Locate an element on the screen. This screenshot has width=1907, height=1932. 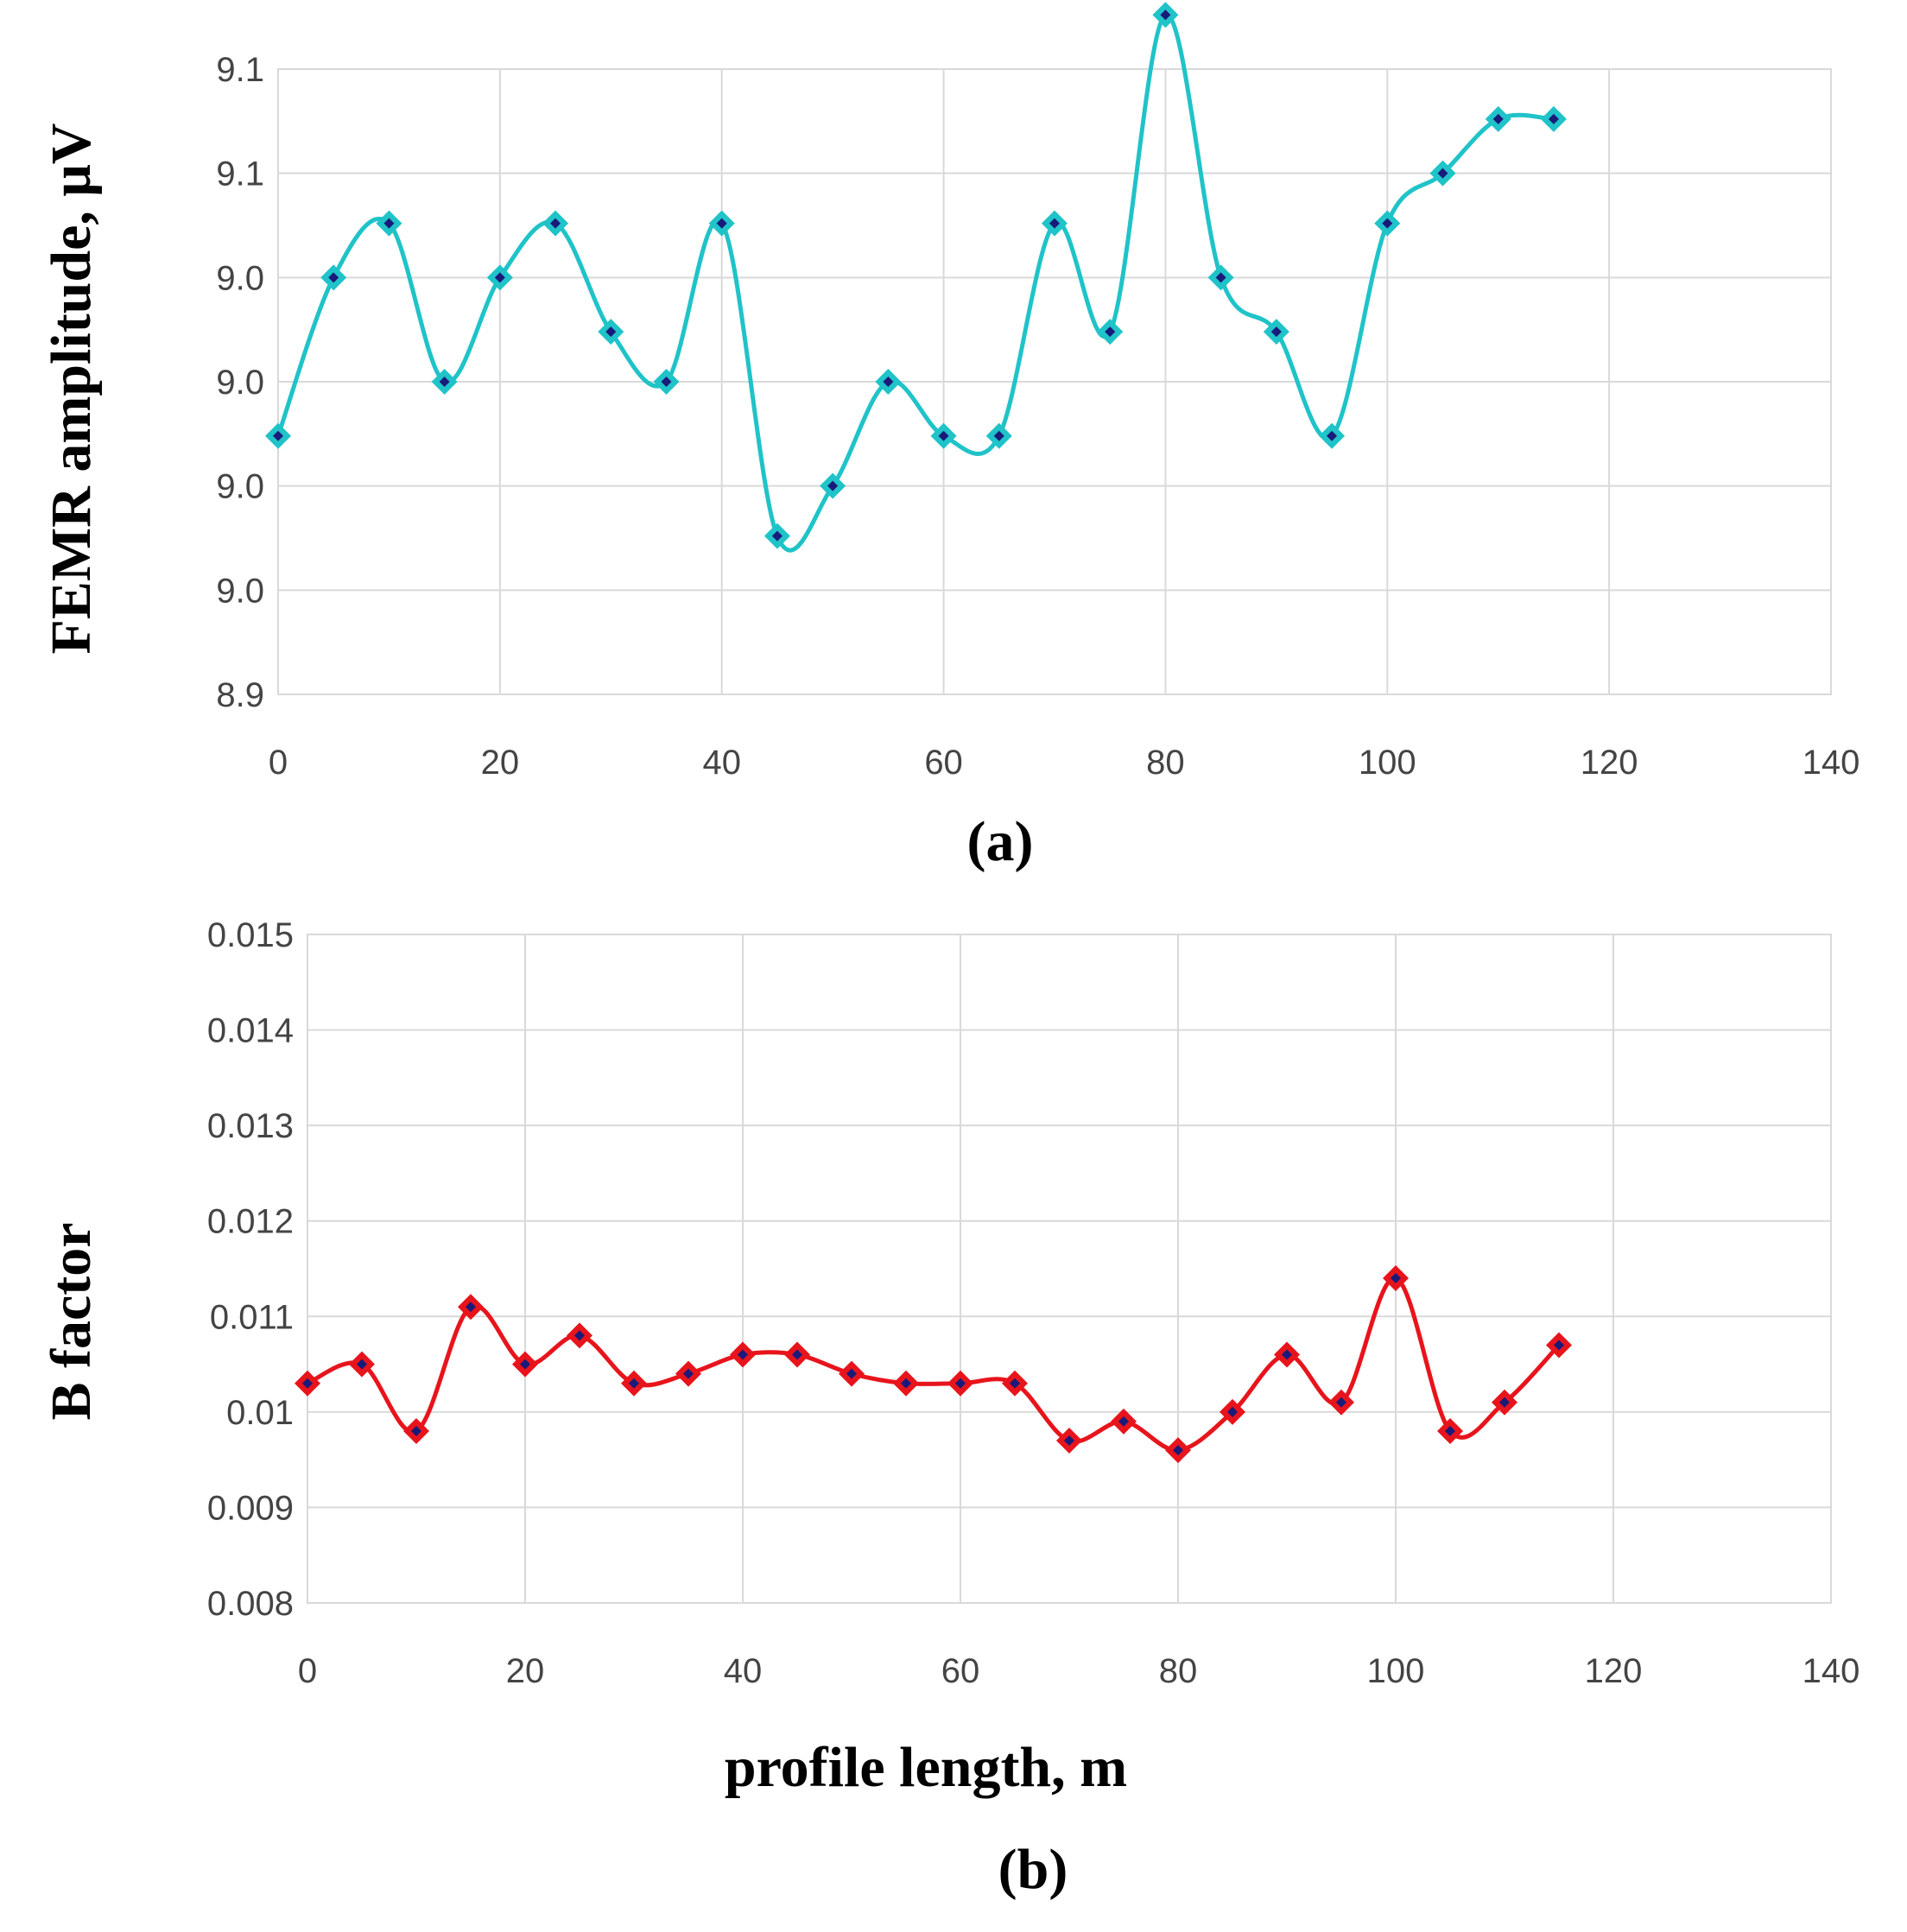
chart-b-y-tick-label: 0.011 is located at coordinates (252, 1317).